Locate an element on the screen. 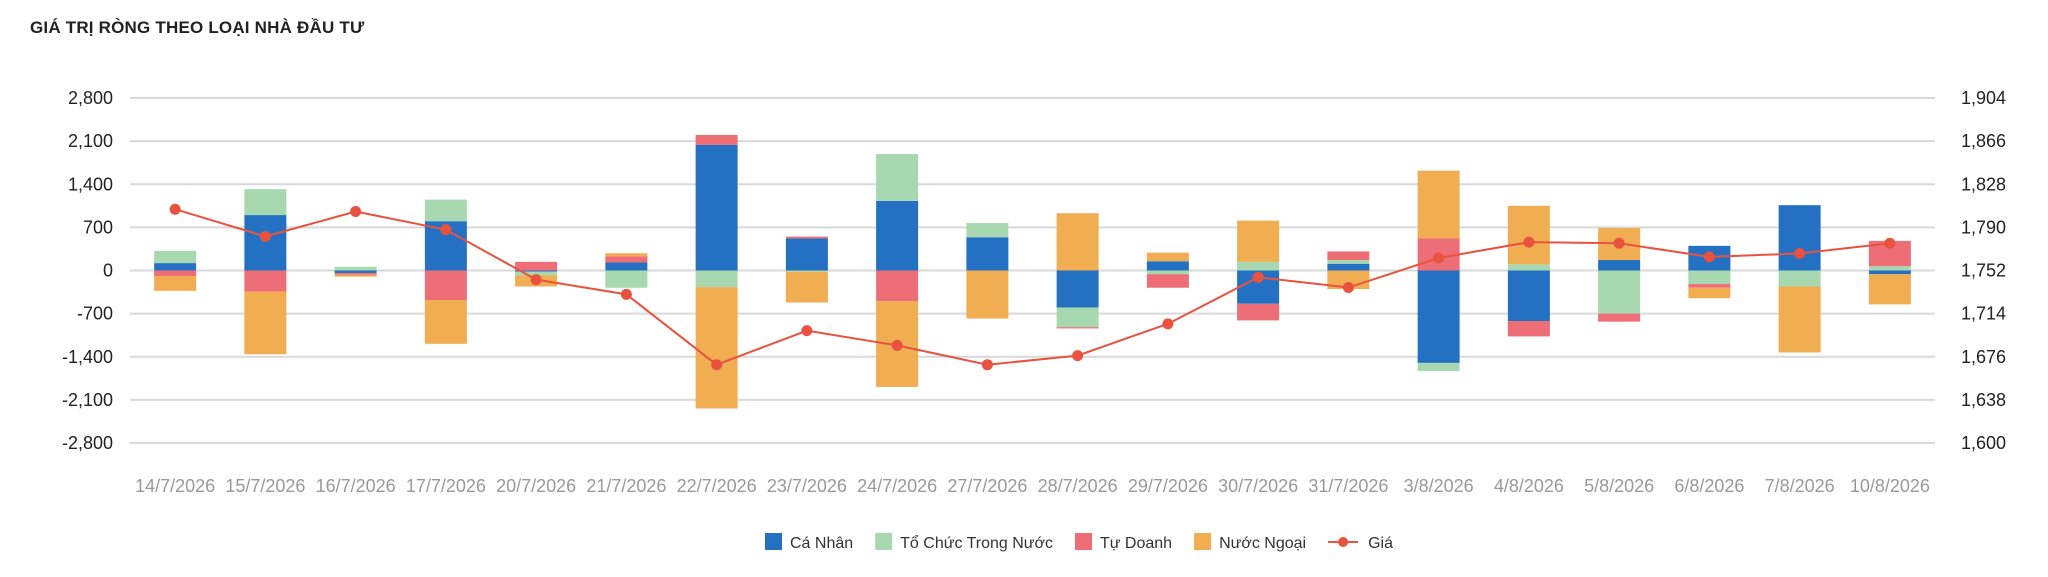 The width and height of the screenshot is (2048, 577). legend-label: Nước Ngoại is located at coordinates (1262, 543).